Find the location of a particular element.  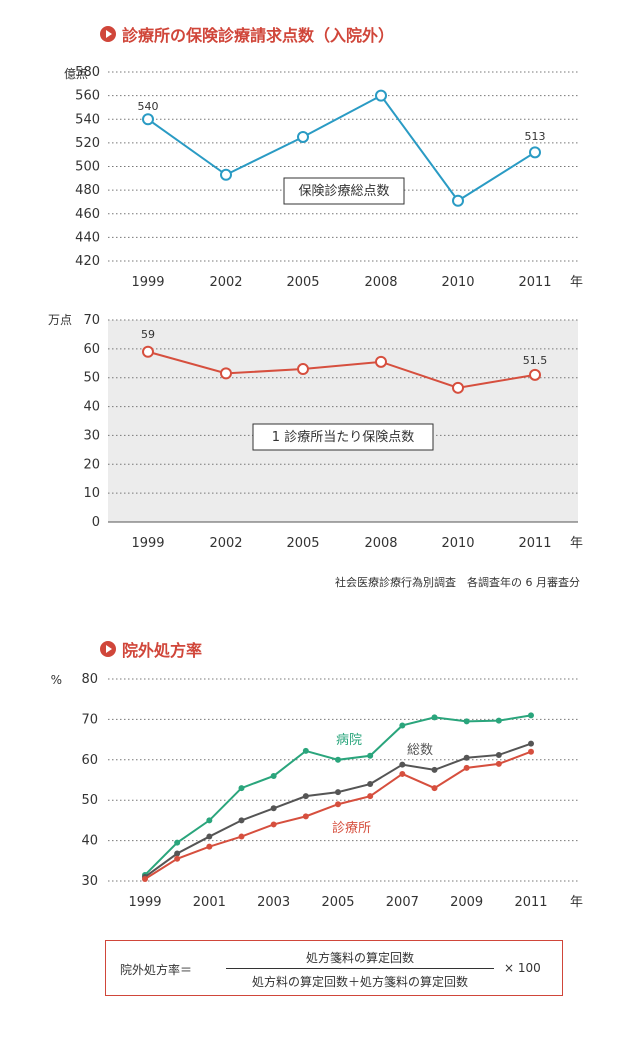

data-label: 513 is located at coordinates (535, 136).